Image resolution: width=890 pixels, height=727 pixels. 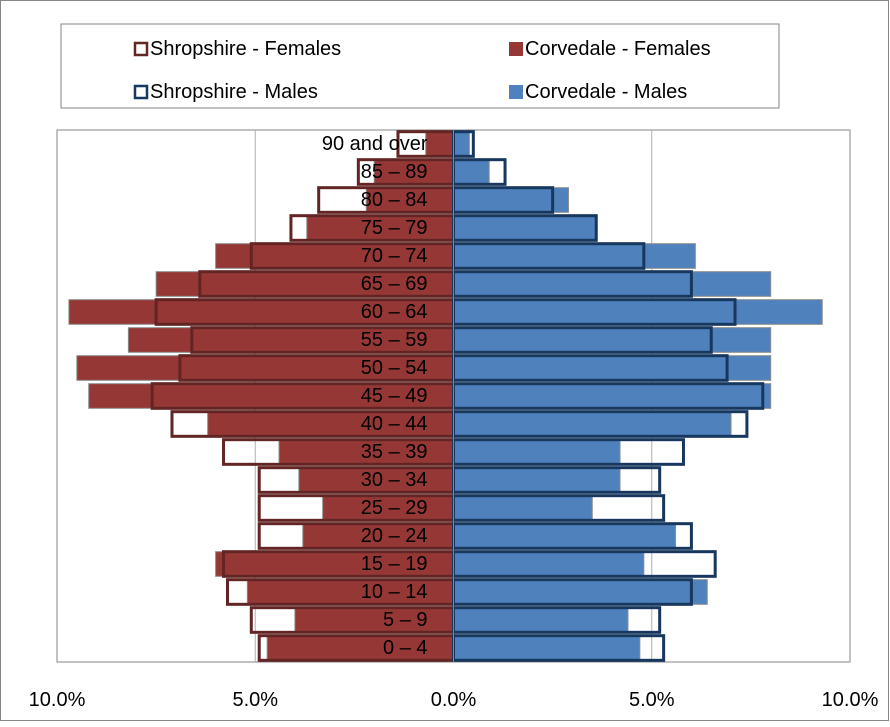 What do you see at coordinates (618, 49) in the screenshot?
I see `legend-label: Corvedale - Females` at bounding box center [618, 49].